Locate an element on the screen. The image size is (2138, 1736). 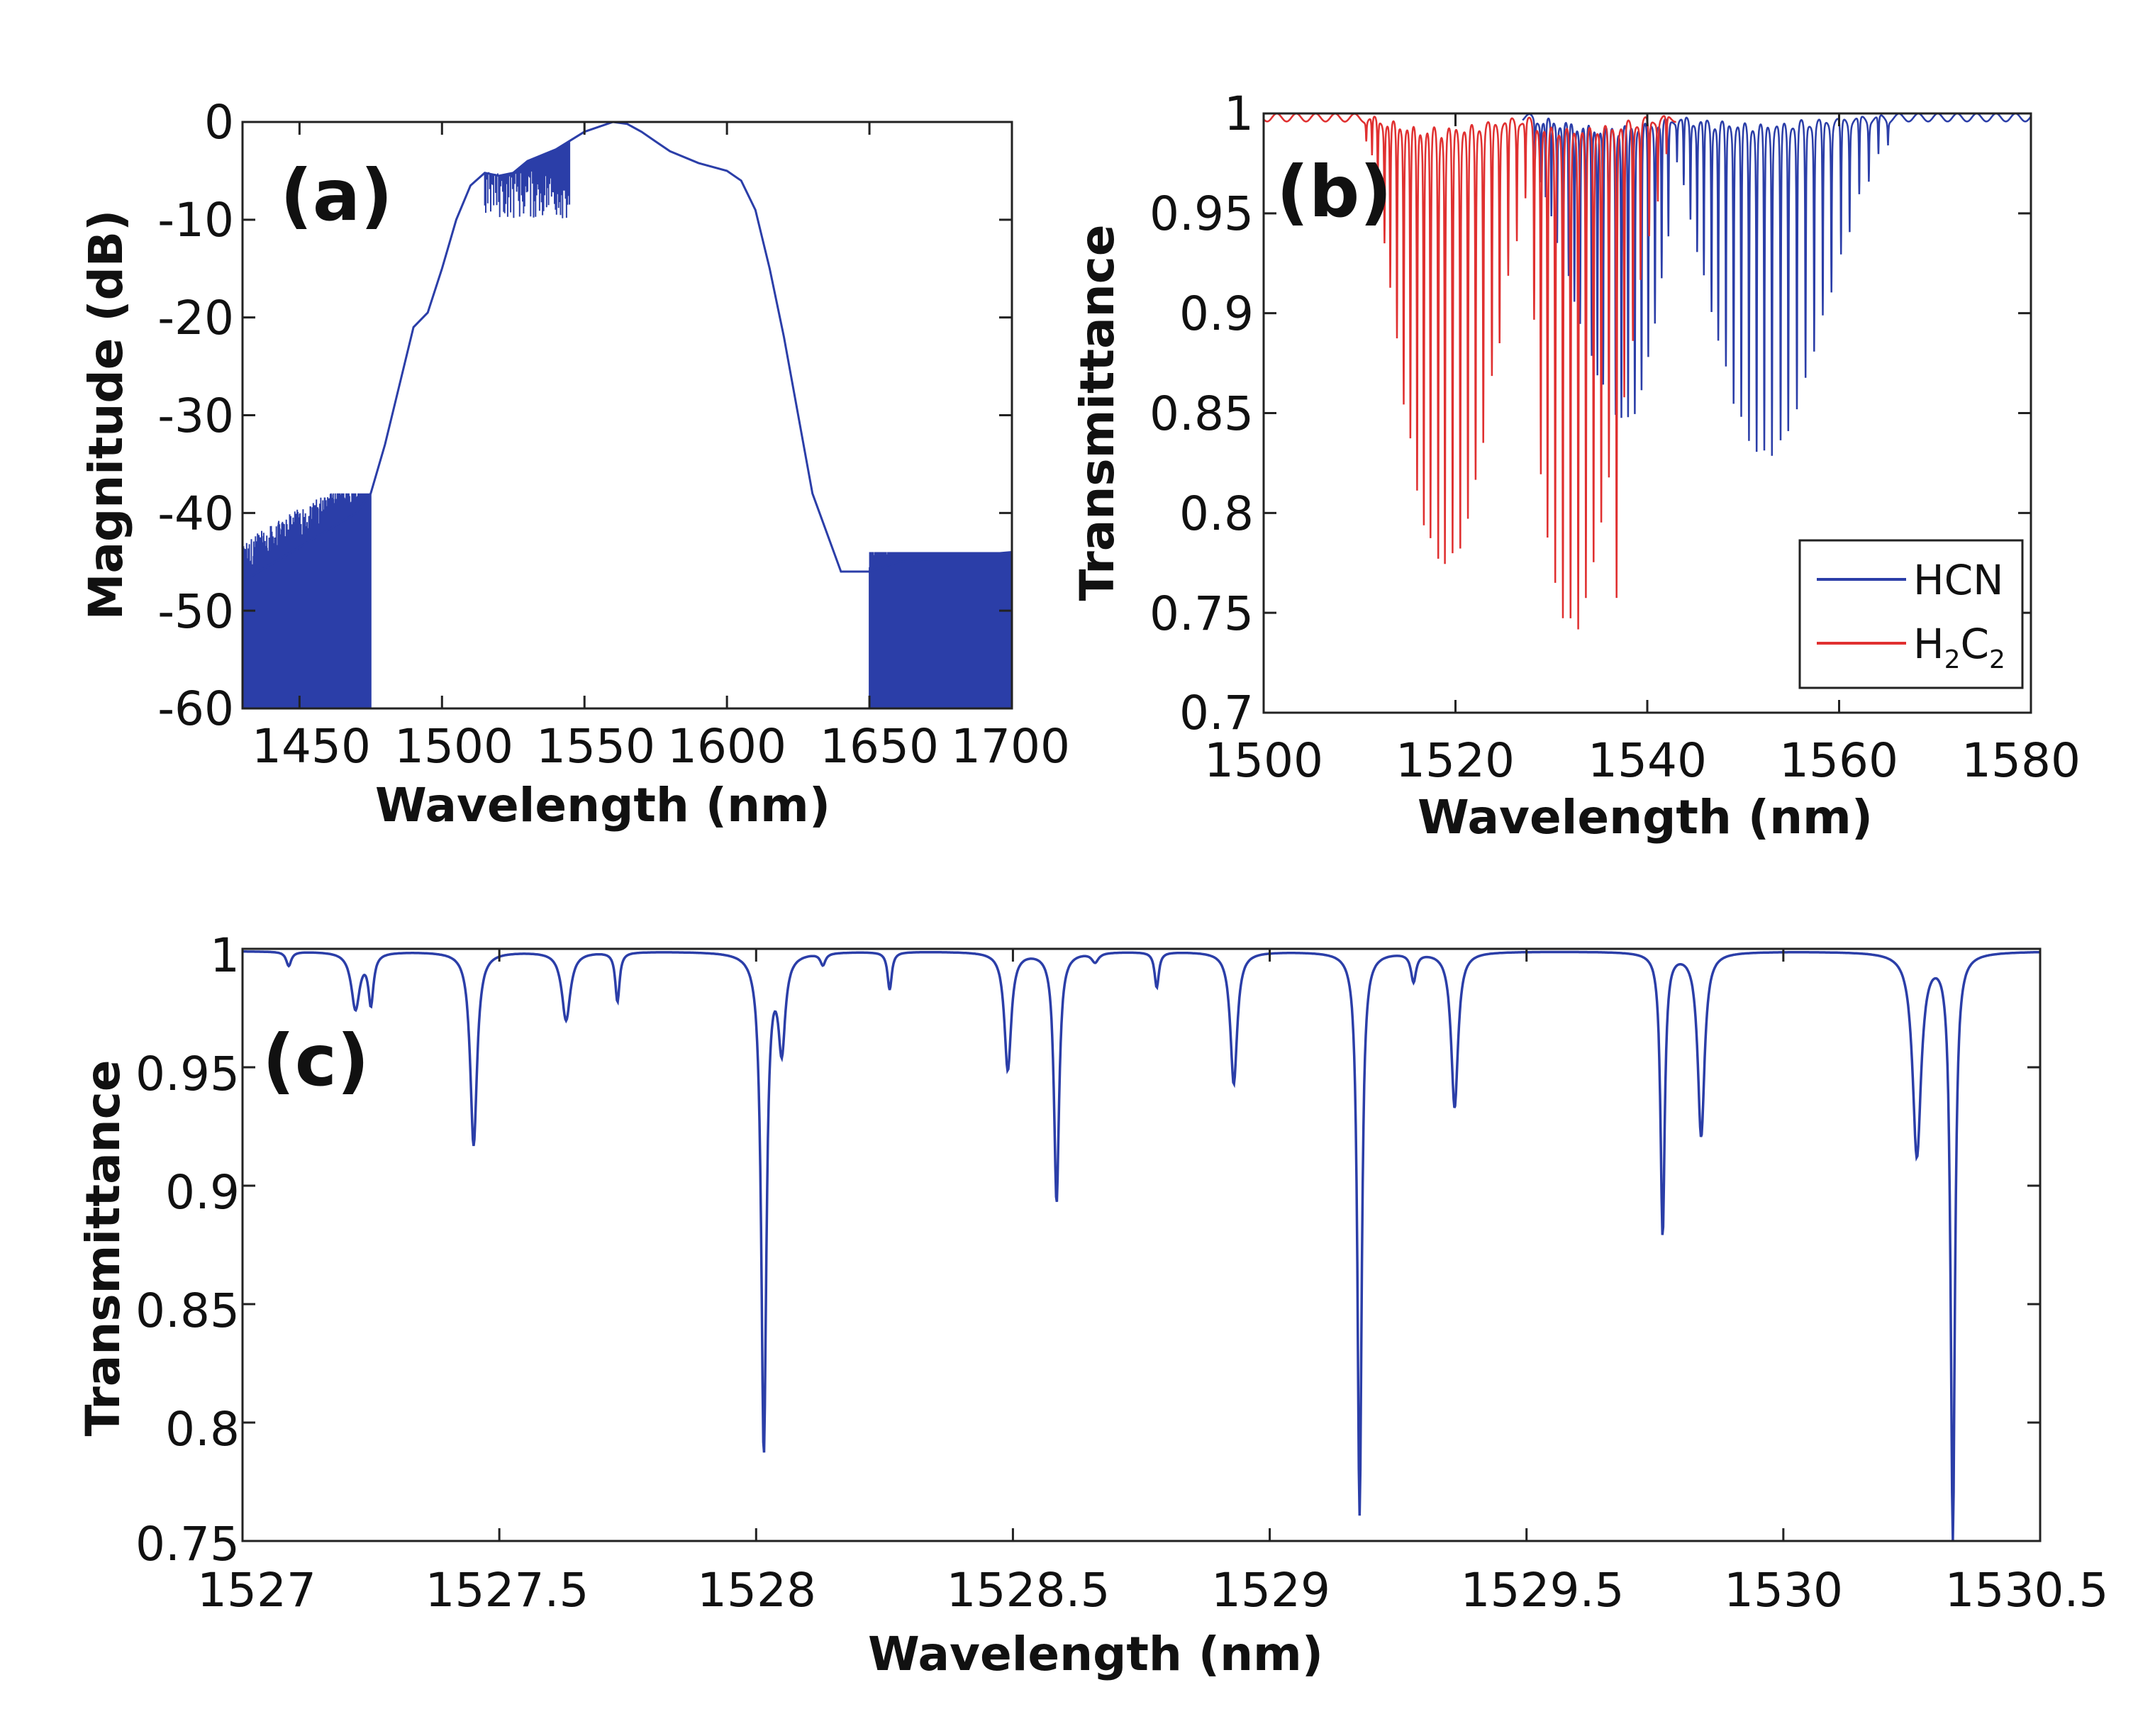
panel-a-label: (a) is located at coordinates (336, 195).